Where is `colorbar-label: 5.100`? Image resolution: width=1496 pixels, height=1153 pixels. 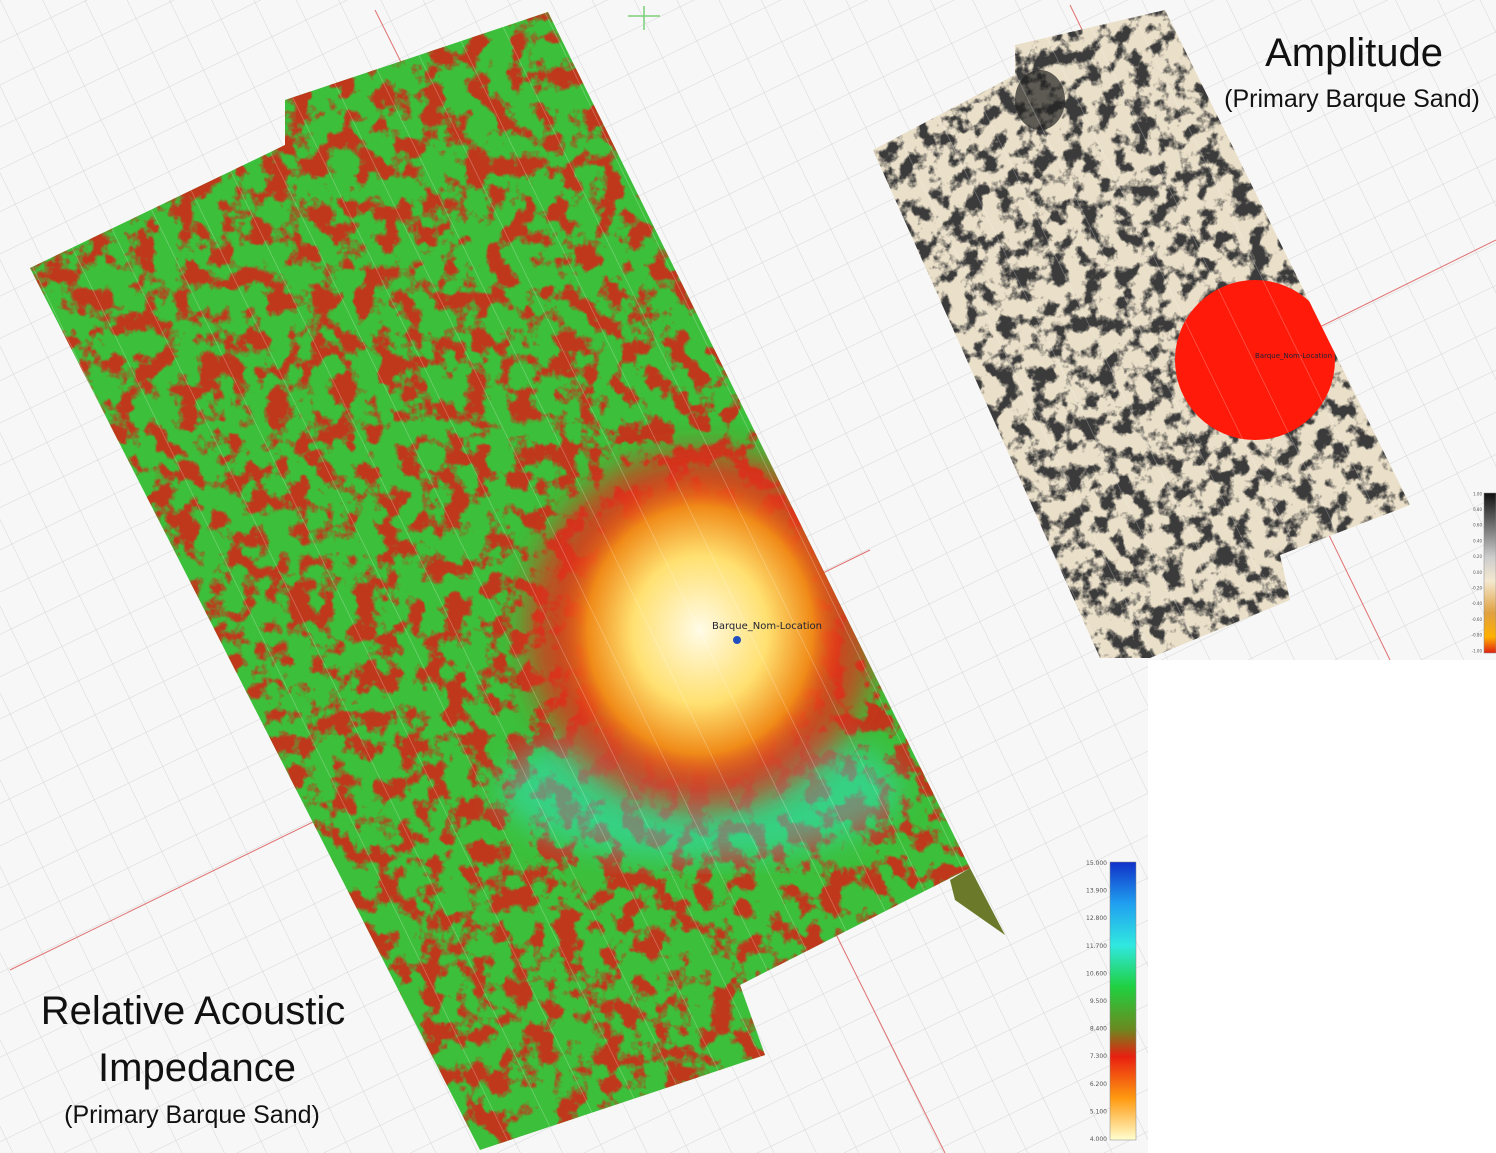
colorbar-label: 5.100 is located at coordinates (1098, 1111).